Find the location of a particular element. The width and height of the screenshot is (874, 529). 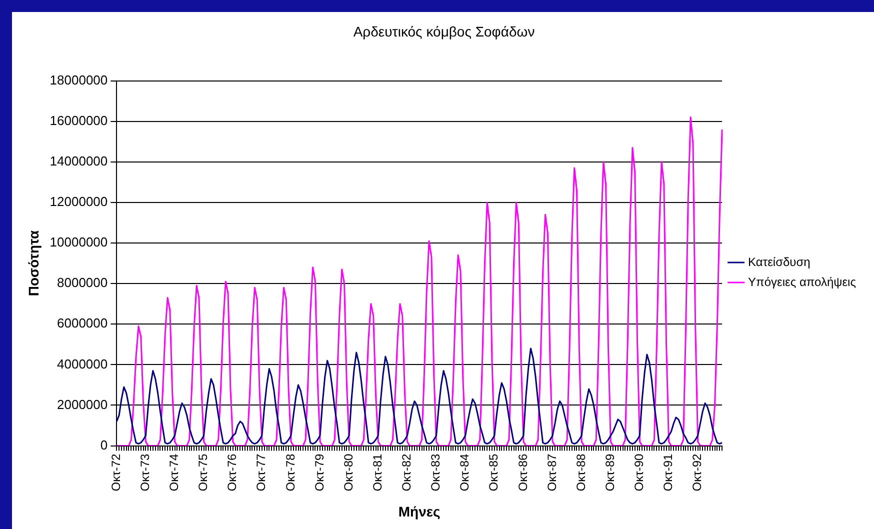

x-tick-label: Οκτ-77 is located at coordinates (261, 472).